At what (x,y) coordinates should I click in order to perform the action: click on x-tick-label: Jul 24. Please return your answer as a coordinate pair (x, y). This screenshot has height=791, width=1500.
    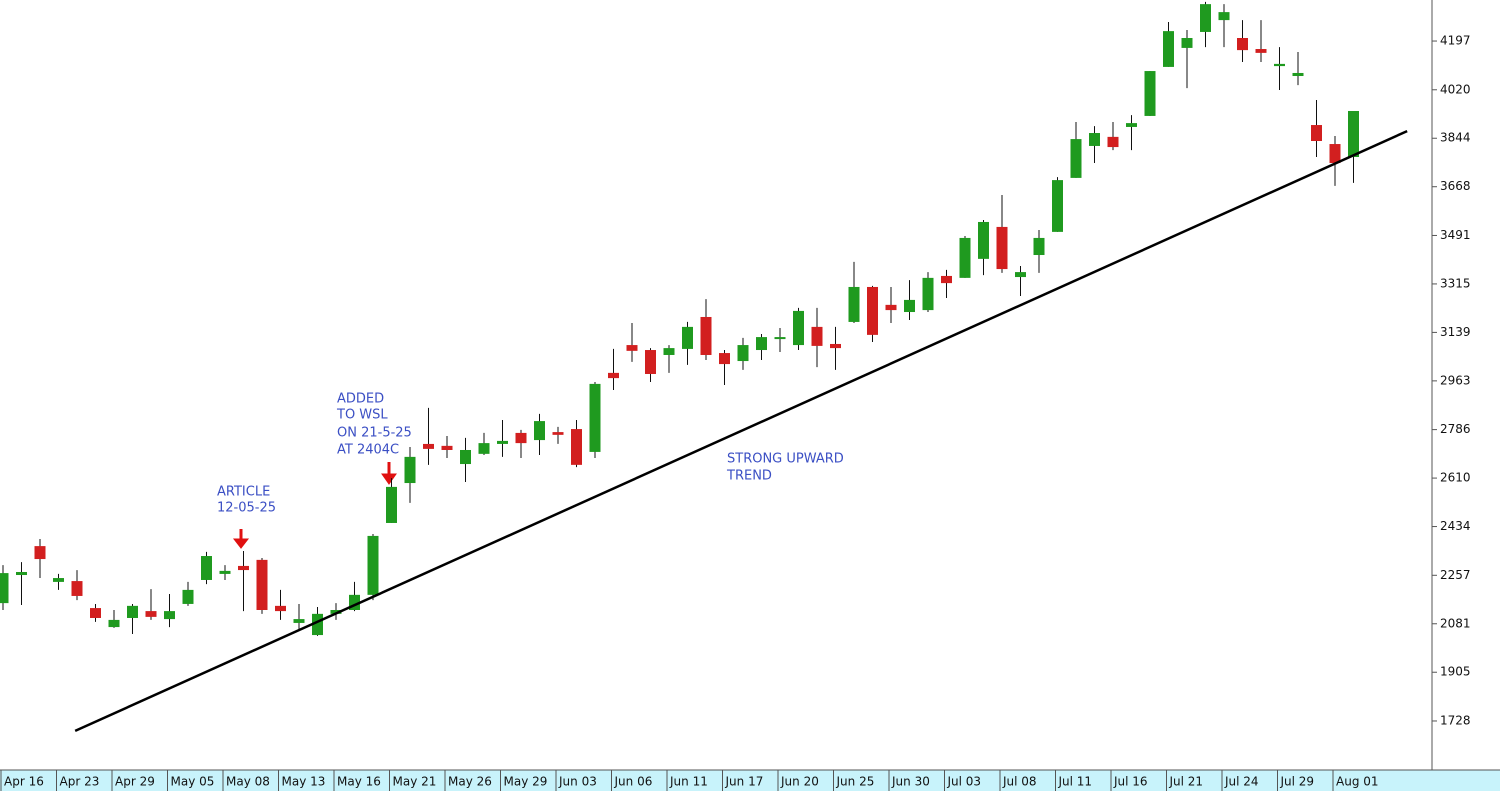
    Looking at the image, I should click on (1241, 782).